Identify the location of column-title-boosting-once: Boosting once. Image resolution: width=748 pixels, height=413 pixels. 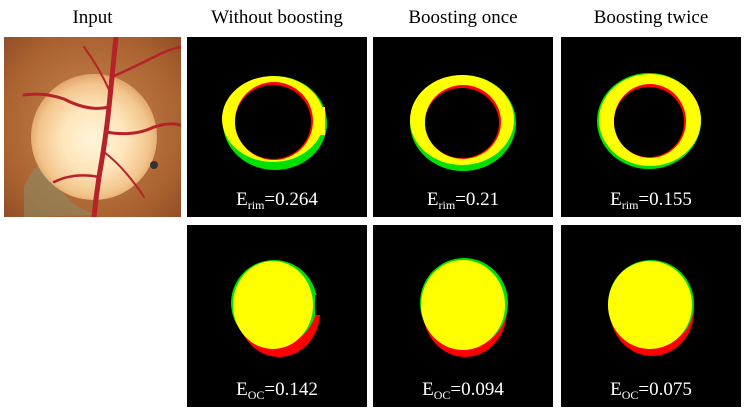
(463, 17).